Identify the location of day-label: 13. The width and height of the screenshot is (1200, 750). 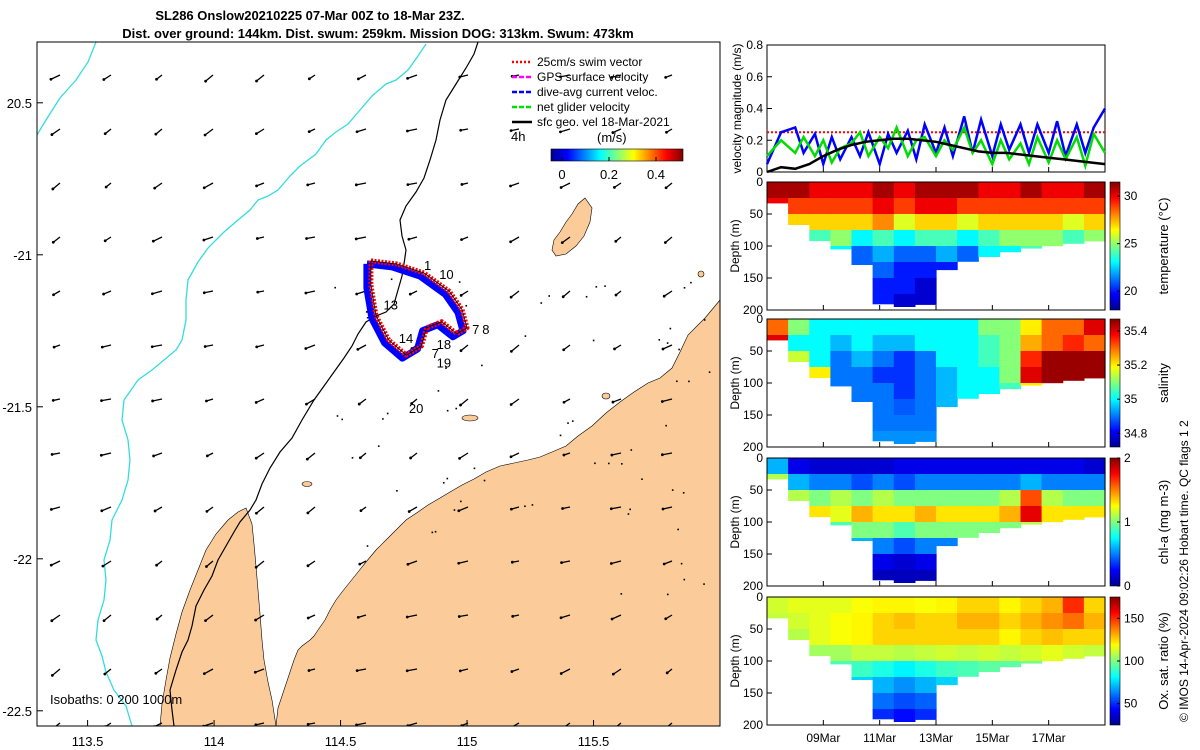
(391, 305).